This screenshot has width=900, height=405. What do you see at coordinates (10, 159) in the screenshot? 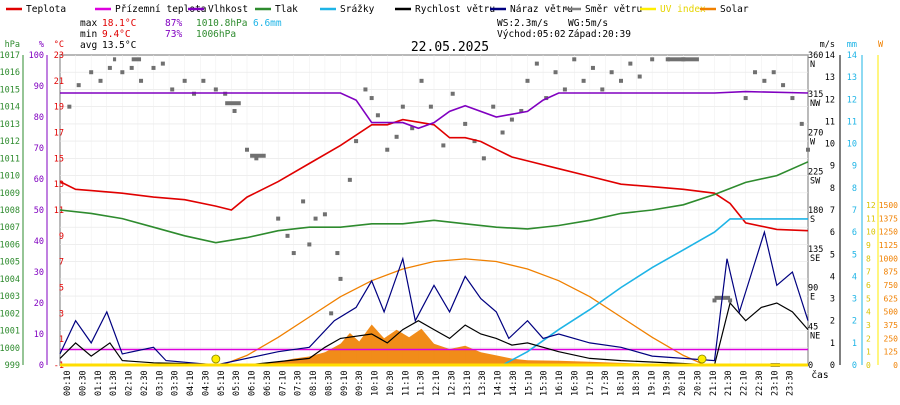
I see `pressure-axis-tick: 1011` at bounding box center [10, 159].